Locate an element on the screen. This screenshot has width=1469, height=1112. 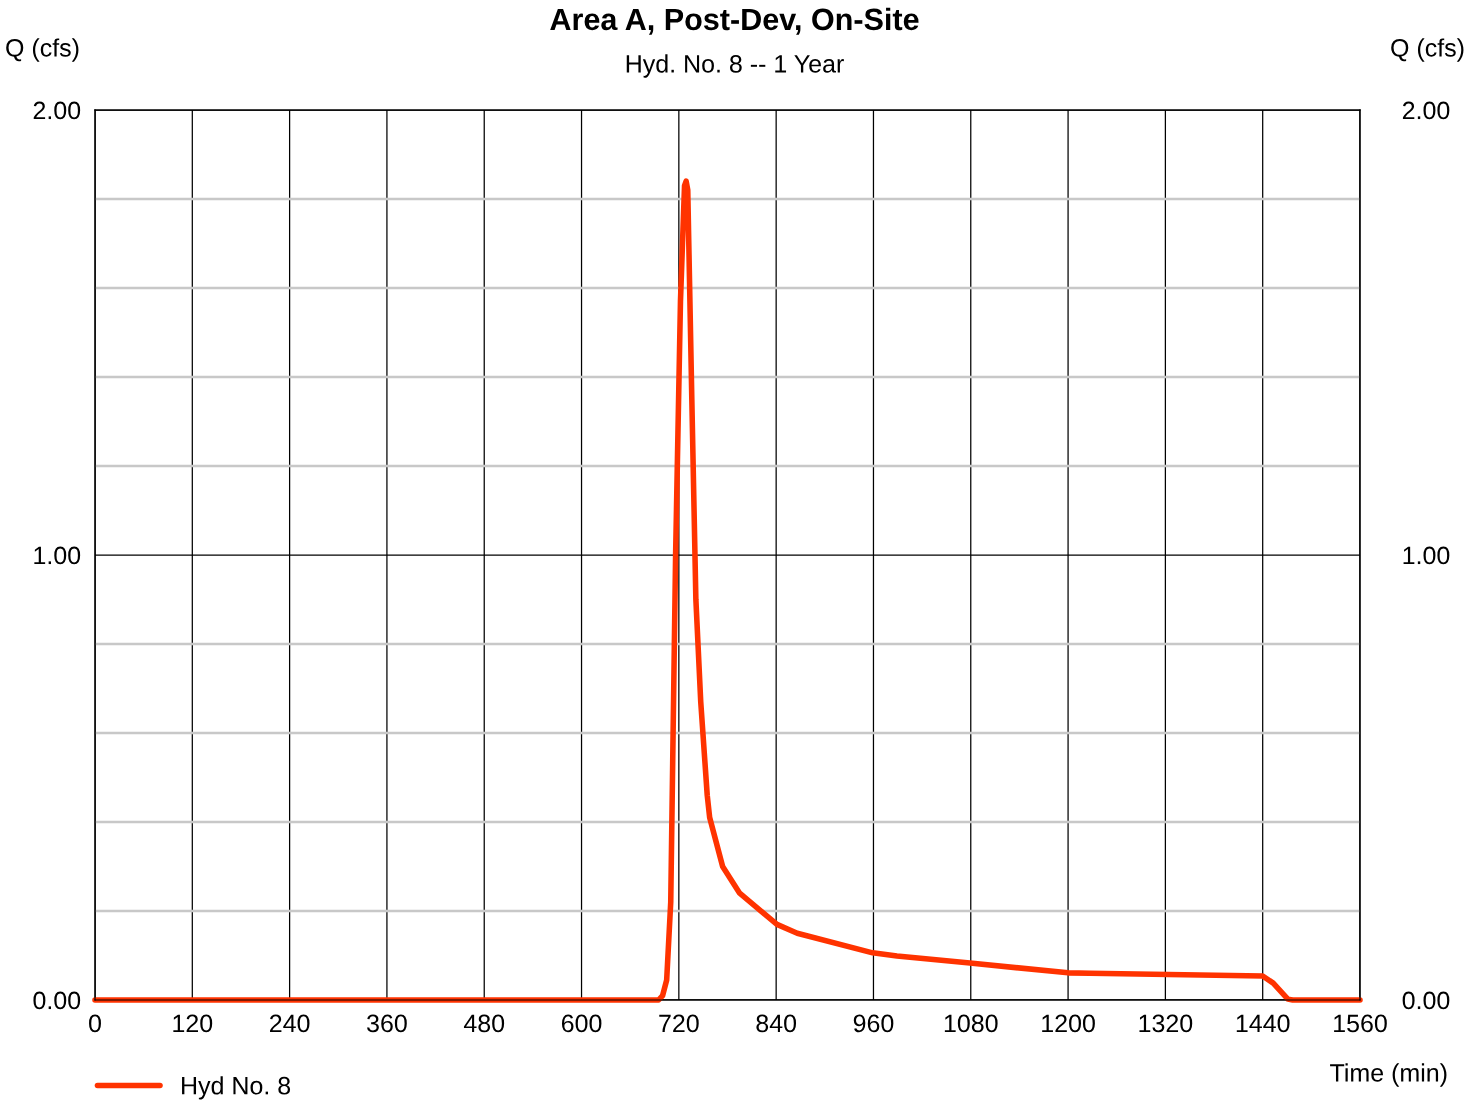
x-tick-label: 0 is located at coordinates (95, 1023).